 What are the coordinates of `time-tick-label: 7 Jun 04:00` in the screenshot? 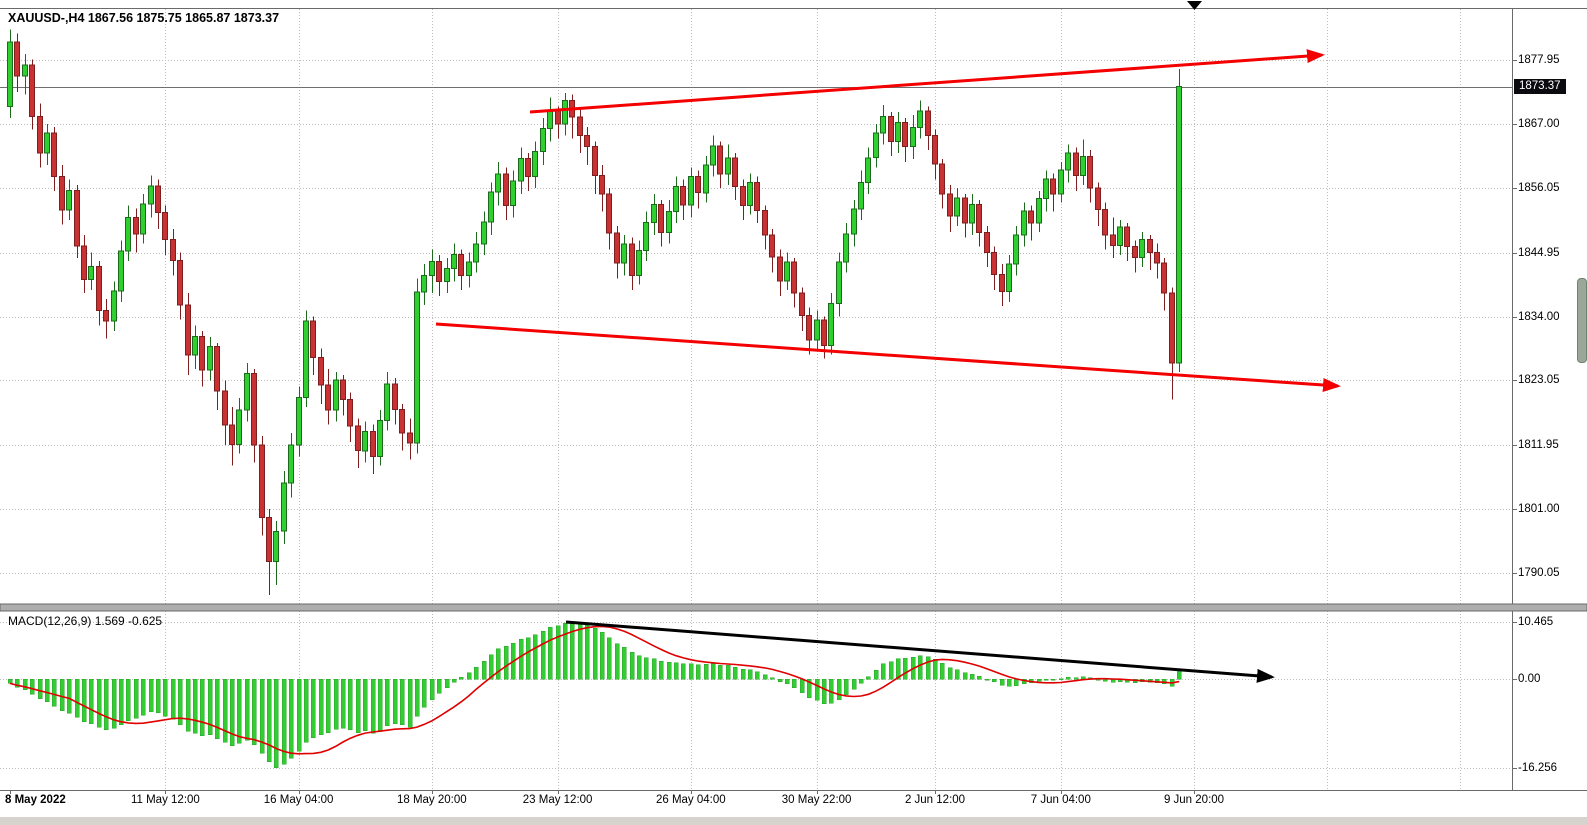 It's located at (1060, 800).